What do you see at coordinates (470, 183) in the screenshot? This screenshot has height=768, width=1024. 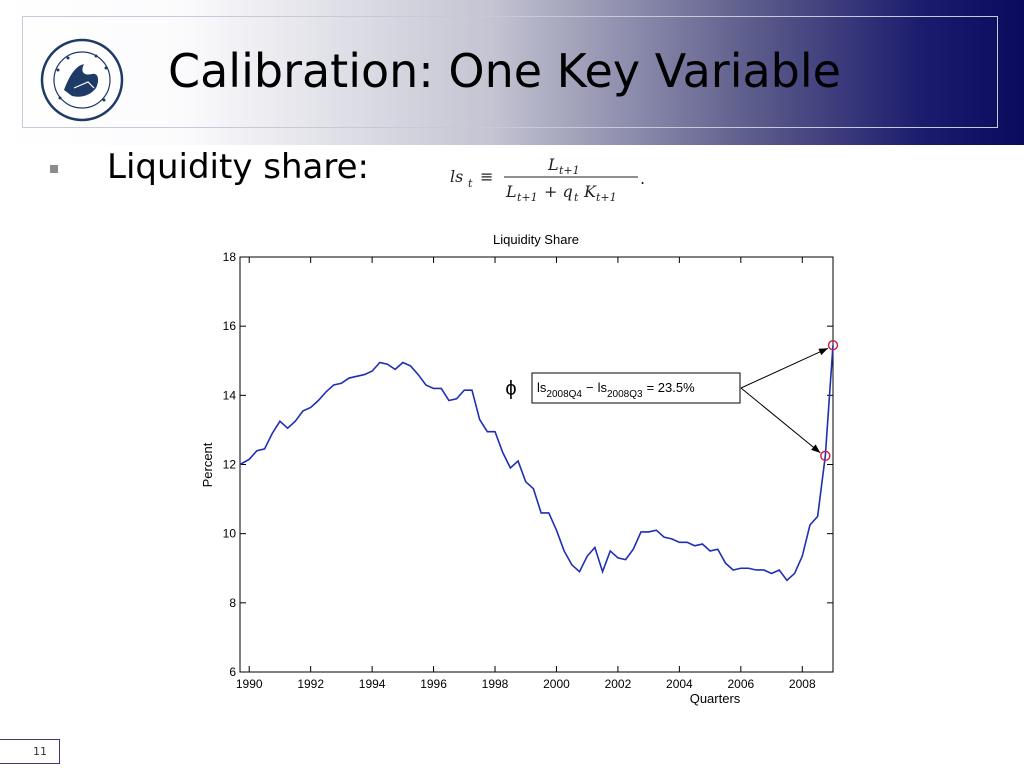 I see `formula-lhs-sub: t` at bounding box center [470, 183].